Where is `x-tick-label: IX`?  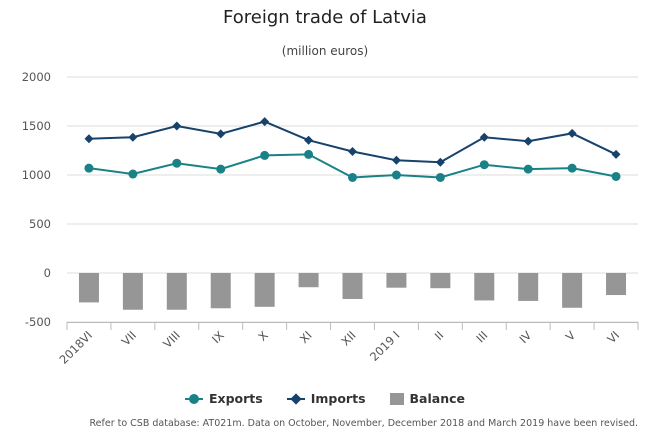
x-tick-label: IX is located at coordinates (218, 337).